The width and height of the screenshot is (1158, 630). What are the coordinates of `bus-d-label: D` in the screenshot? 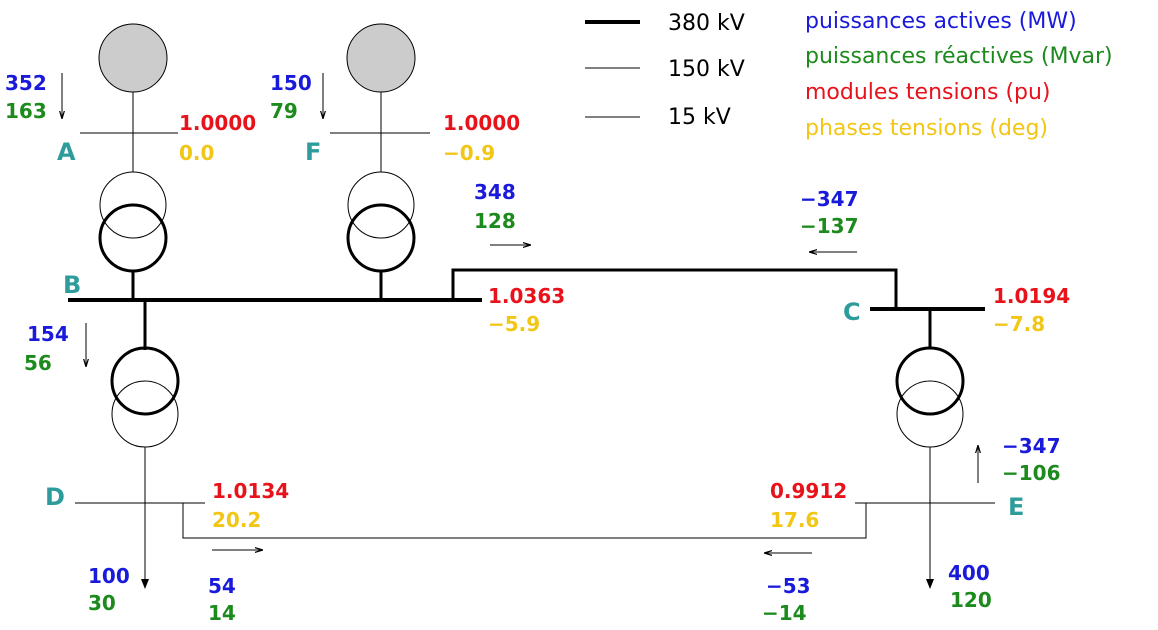 It's located at (55, 497).